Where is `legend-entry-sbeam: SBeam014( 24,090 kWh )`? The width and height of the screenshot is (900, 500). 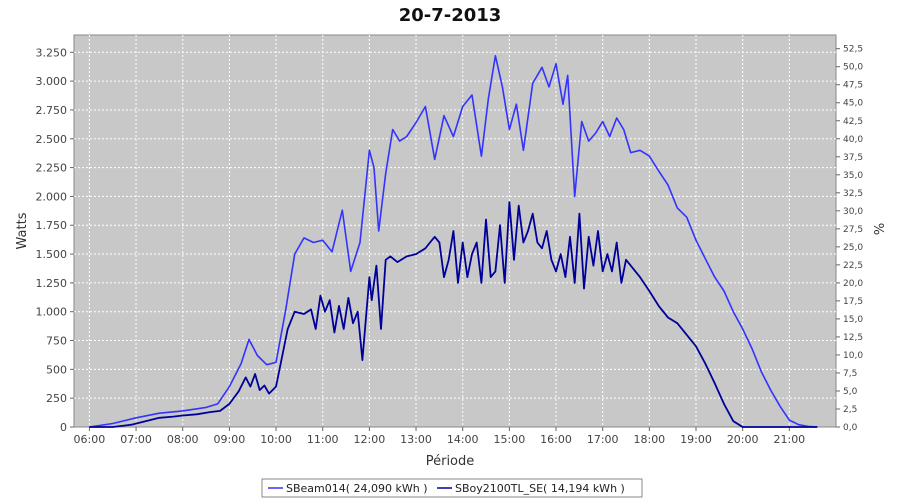 legend-entry-sbeam: SBeam014( 24,090 kWh ) is located at coordinates (357, 488).